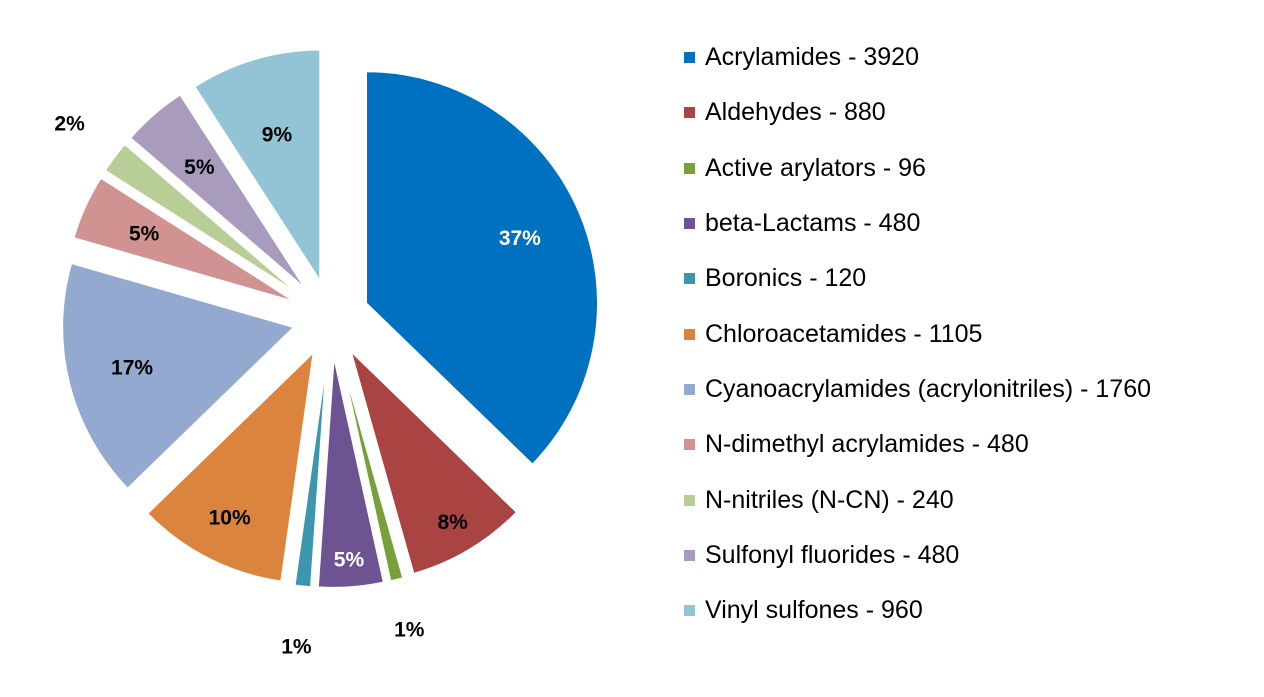 The image size is (1264, 697). Describe the element at coordinates (969, 223) in the screenshot. I see `legend-item-4: beta-Lactams - 480` at that location.